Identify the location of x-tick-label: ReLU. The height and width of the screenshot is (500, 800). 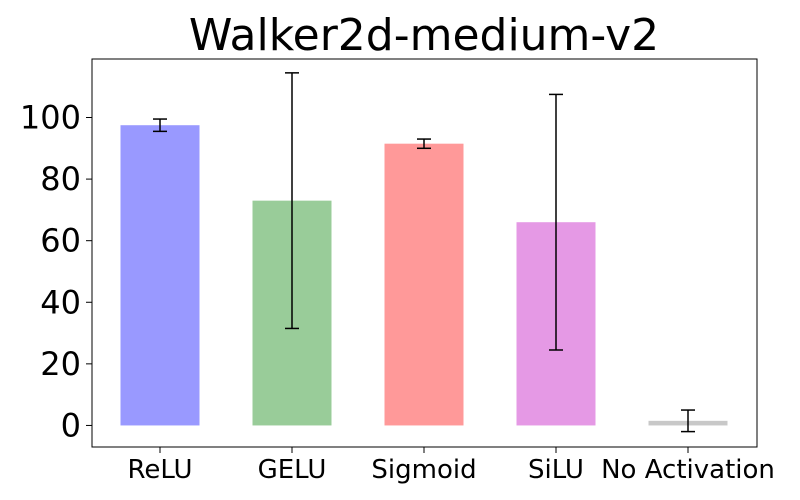
(159, 470).